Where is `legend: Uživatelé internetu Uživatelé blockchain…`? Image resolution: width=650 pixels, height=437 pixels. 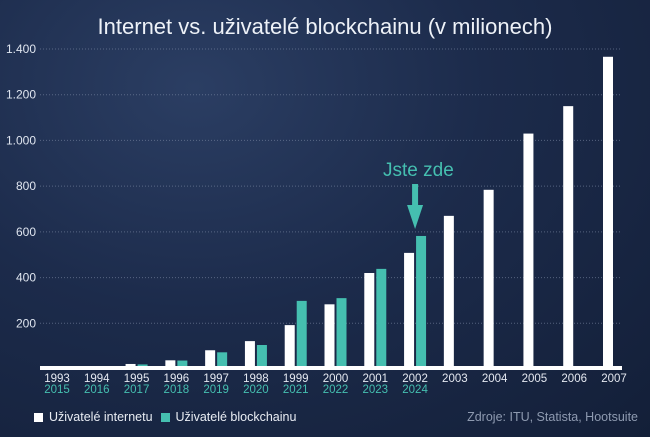 legend: Uživatelé internetu Uživatelé blockchain… is located at coordinates (165, 417).